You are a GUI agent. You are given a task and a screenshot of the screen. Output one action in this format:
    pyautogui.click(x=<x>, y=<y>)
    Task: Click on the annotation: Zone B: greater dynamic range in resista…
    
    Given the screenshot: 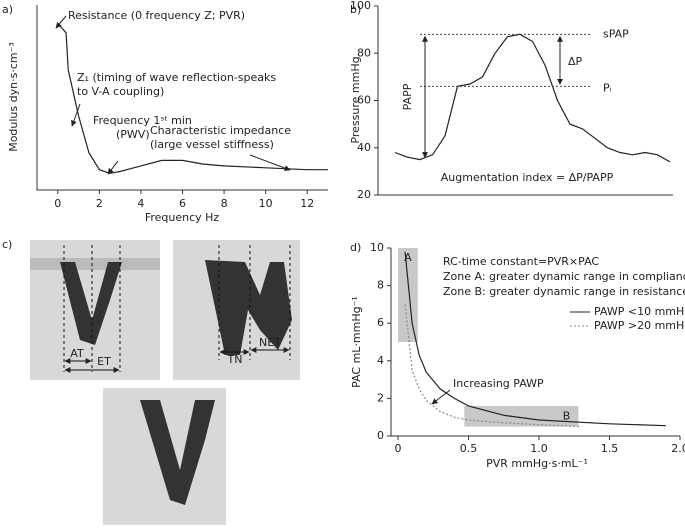 What is the action you would take?
    pyautogui.click(x=564, y=291)
    